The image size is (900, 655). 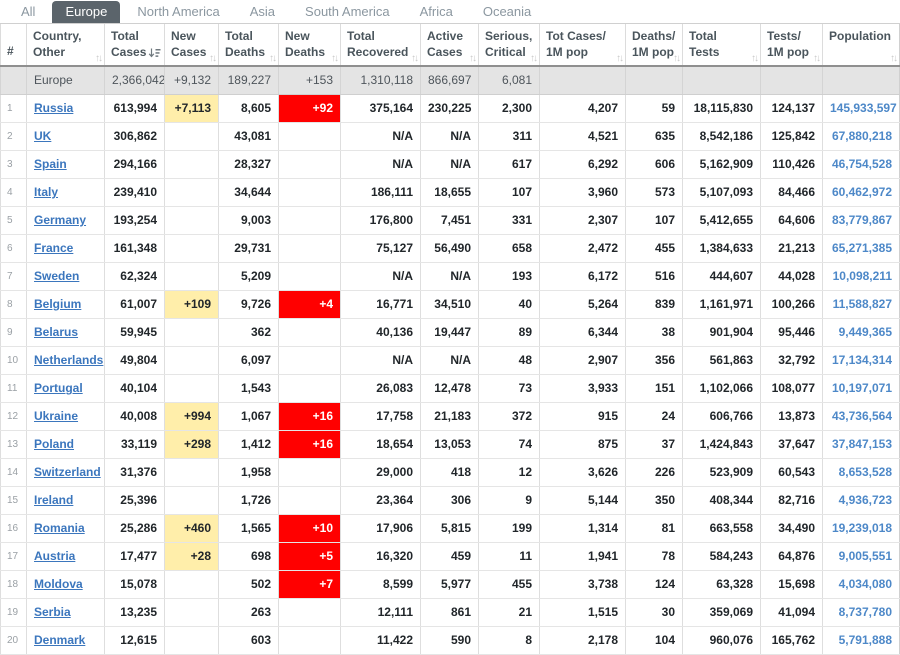 I want to click on column-header-active_cases: Active Cases ↑↓, so click(x=449, y=45).